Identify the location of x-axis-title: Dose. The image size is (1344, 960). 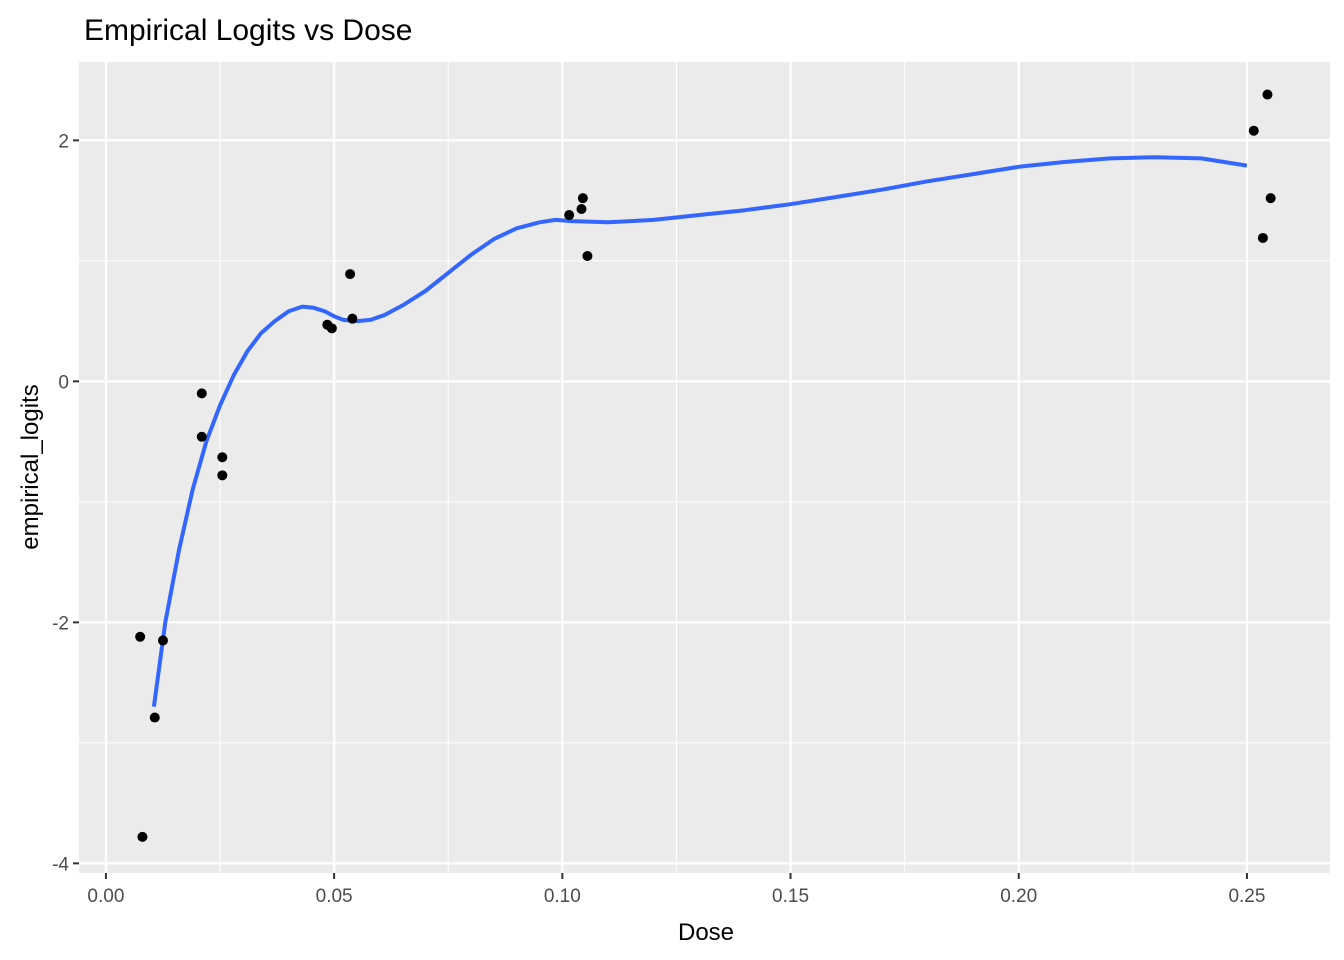
(706, 932).